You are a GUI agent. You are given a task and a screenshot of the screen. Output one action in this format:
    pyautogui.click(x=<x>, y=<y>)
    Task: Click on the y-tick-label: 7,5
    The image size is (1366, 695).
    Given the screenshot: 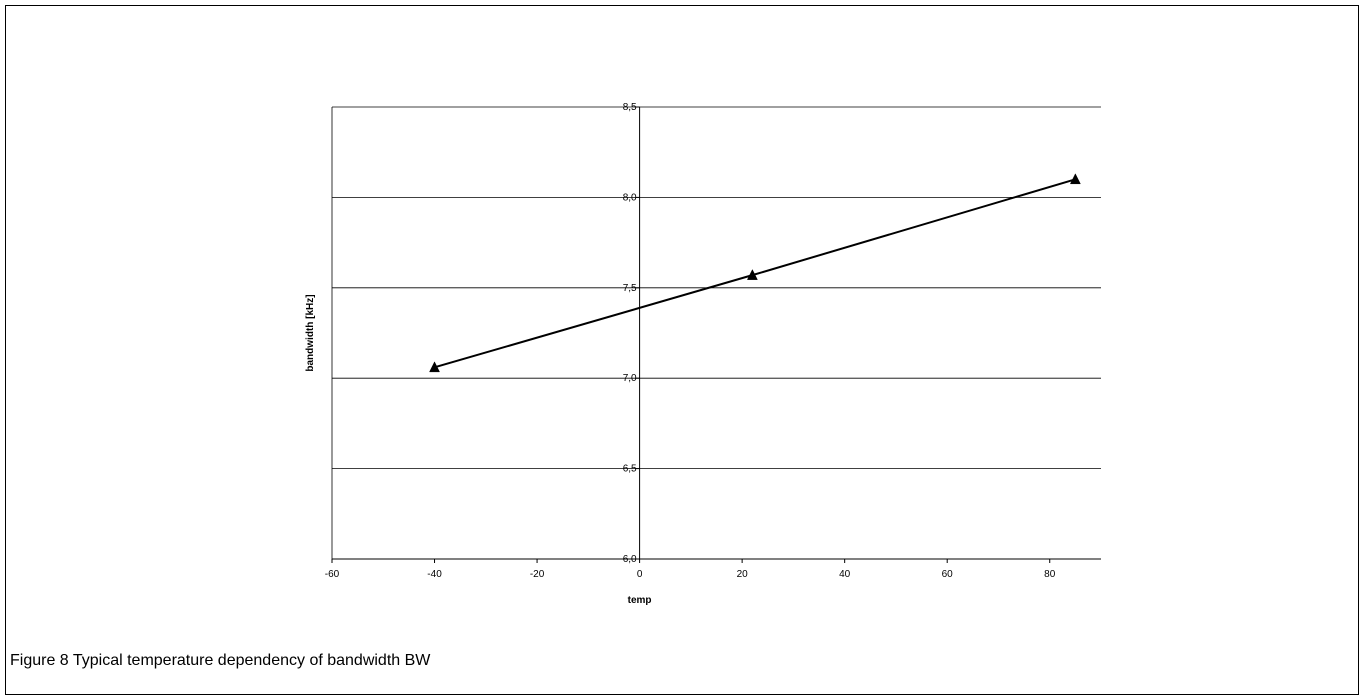 What is the action you would take?
    pyautogui.click(x=630, y=288)
    